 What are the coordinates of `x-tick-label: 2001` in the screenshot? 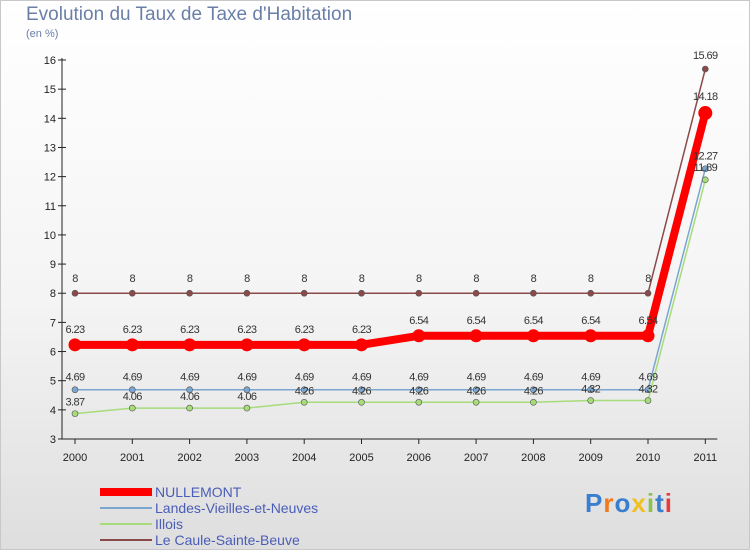 It's located at (132, 458).